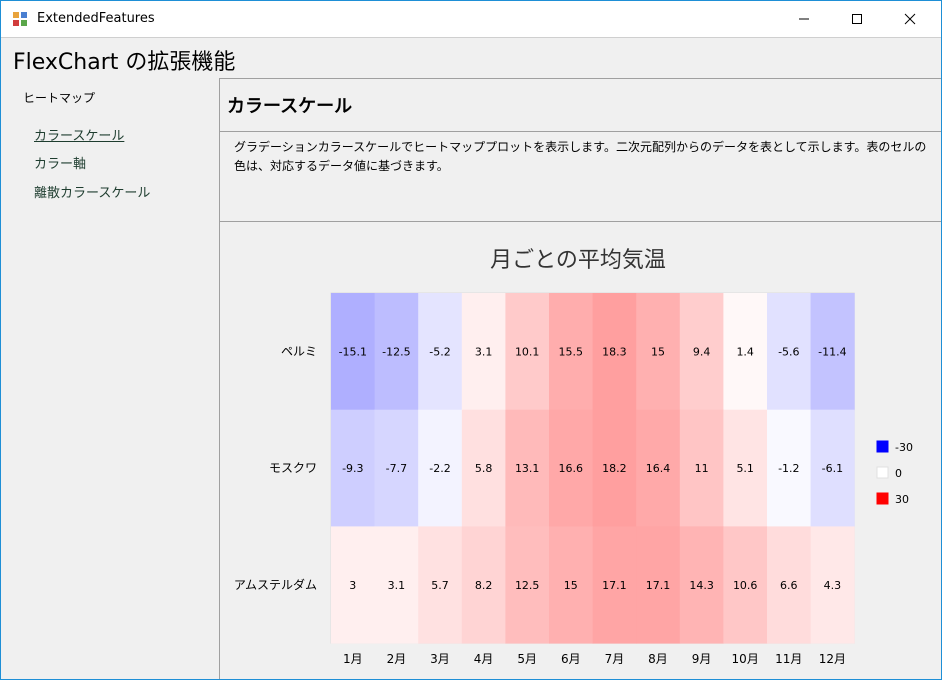 The image size is (942, 680). Describe the element at coordinates (124, 62) in the screenshot. I see `page-title: FlexChart の拡張機能` at that location.